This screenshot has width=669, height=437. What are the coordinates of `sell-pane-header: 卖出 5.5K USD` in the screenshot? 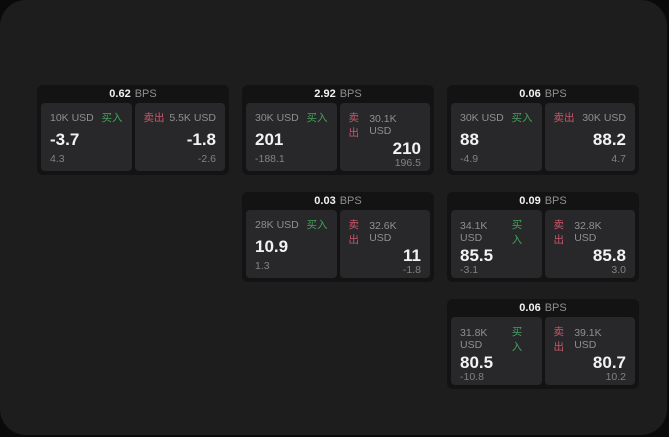 It's located at (180, 117).